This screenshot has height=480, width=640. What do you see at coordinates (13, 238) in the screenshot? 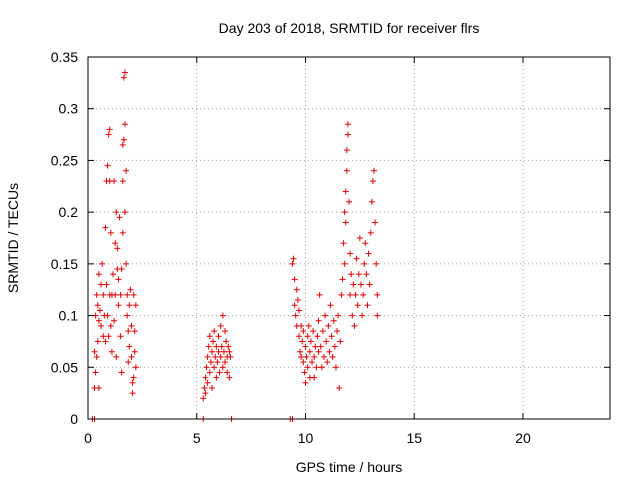
I see `y-axis-title: SRMTID / TECUs` at bounding box center [13, 238].